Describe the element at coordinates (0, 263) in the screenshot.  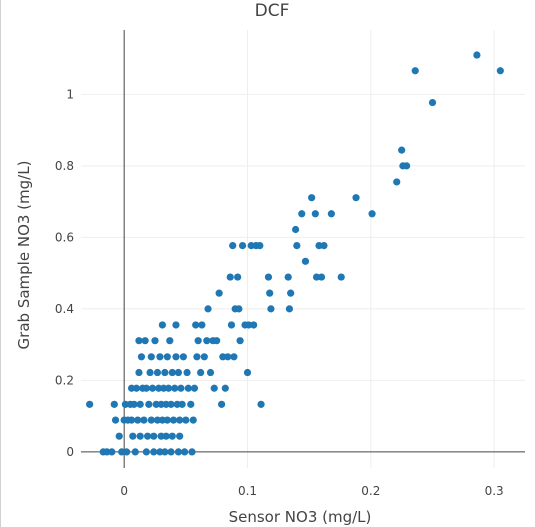
I see `window-edge` at that location.